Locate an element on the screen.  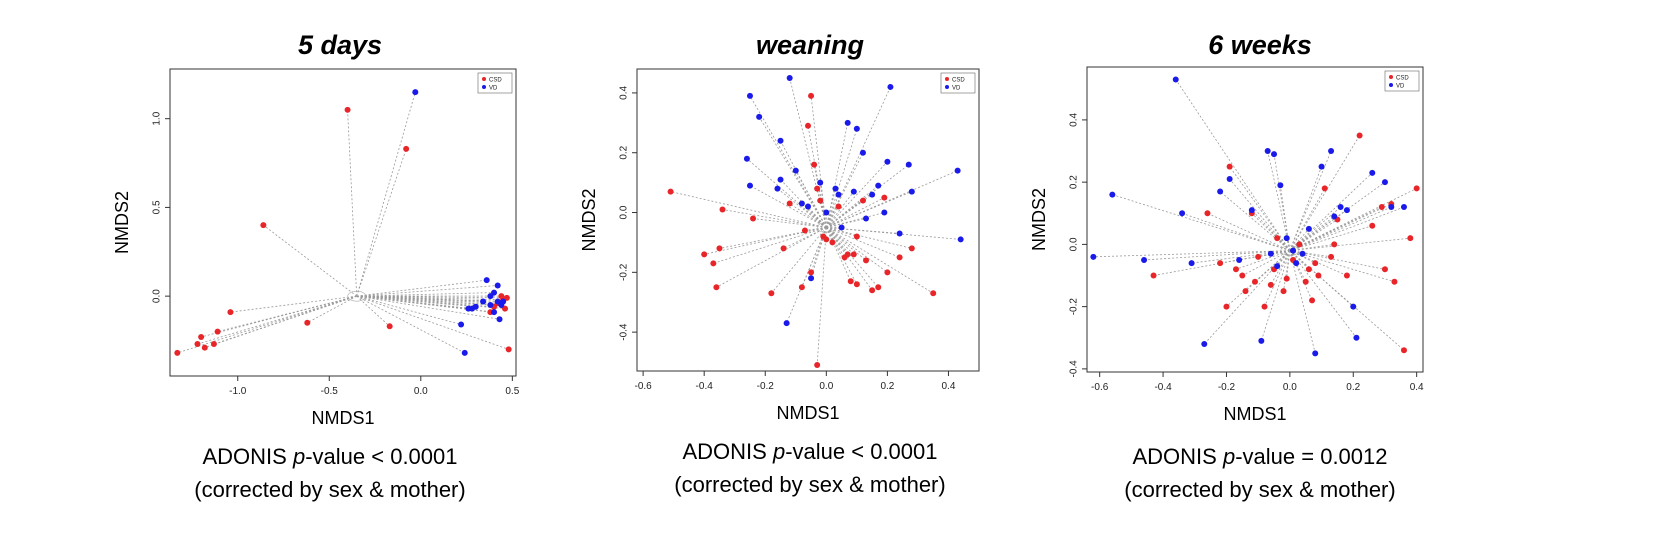
legend-marker-vd is located at coordinates (484, 87).